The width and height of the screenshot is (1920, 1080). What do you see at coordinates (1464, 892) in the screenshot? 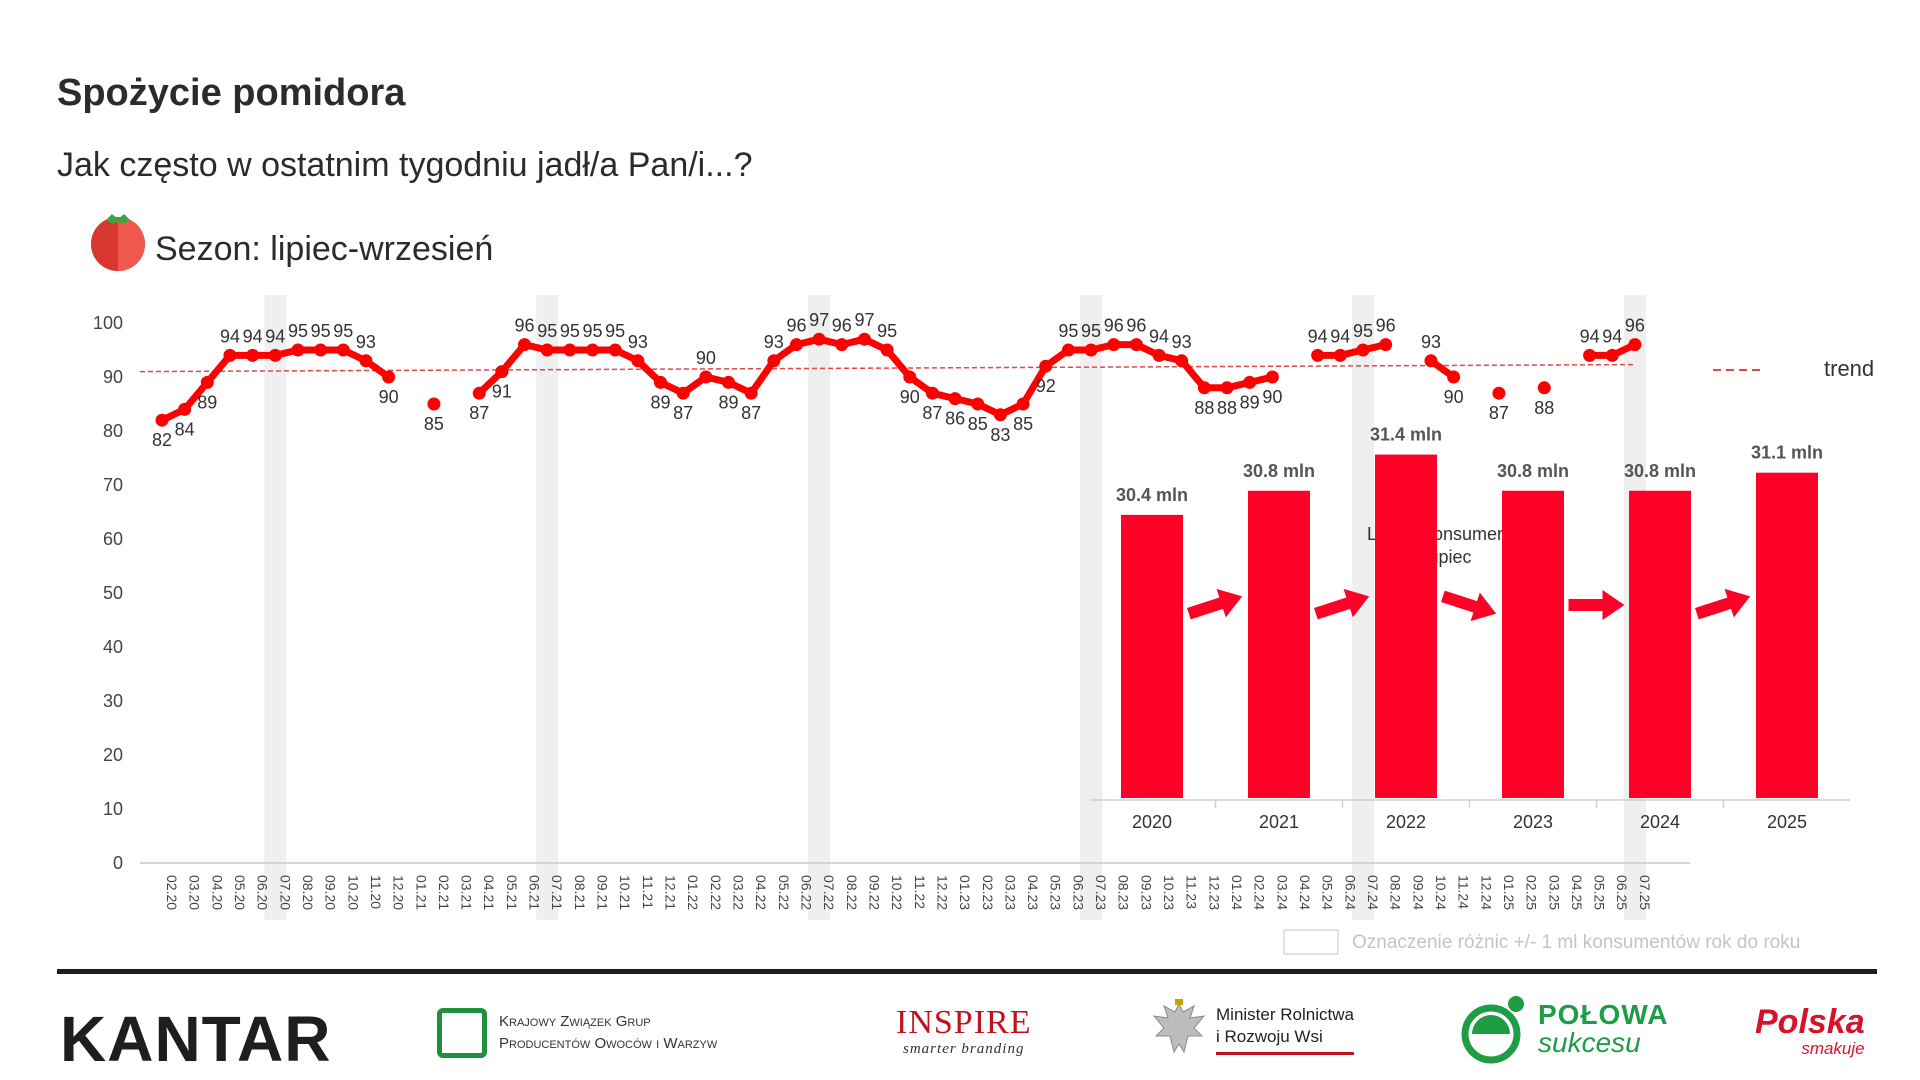
I see `x-tick-label: 11.24` at bounding box center [1464, 892].